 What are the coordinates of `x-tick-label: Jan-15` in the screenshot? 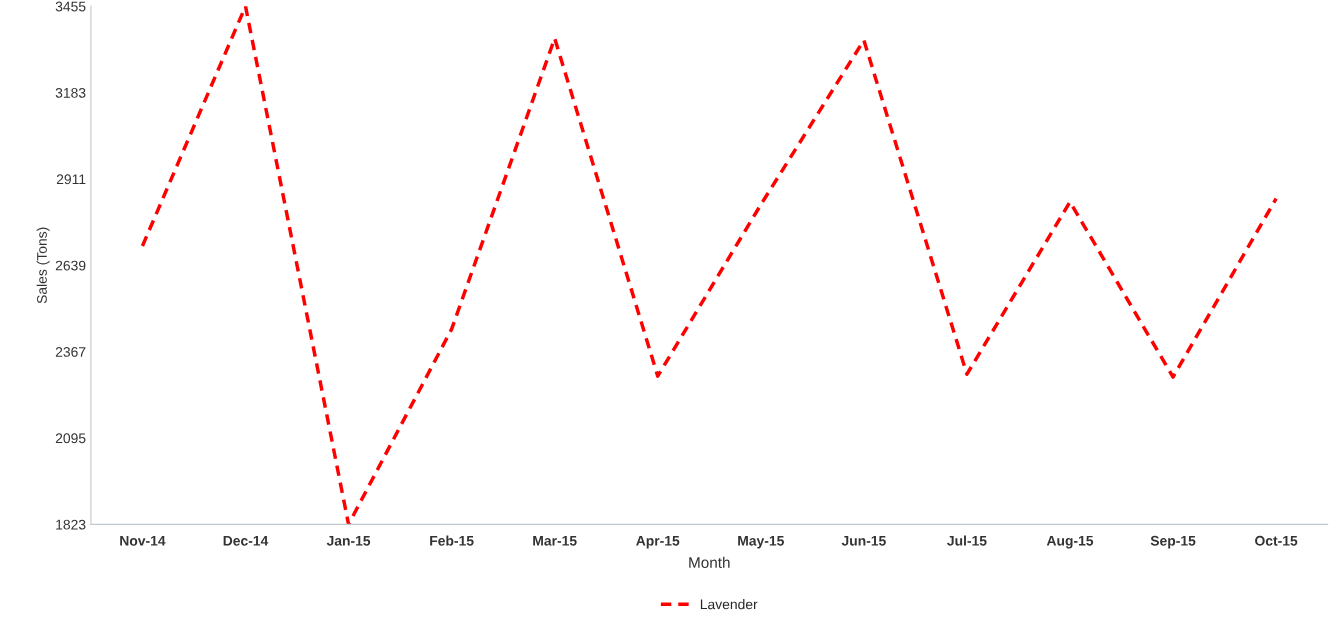 It's located at (348, 541).